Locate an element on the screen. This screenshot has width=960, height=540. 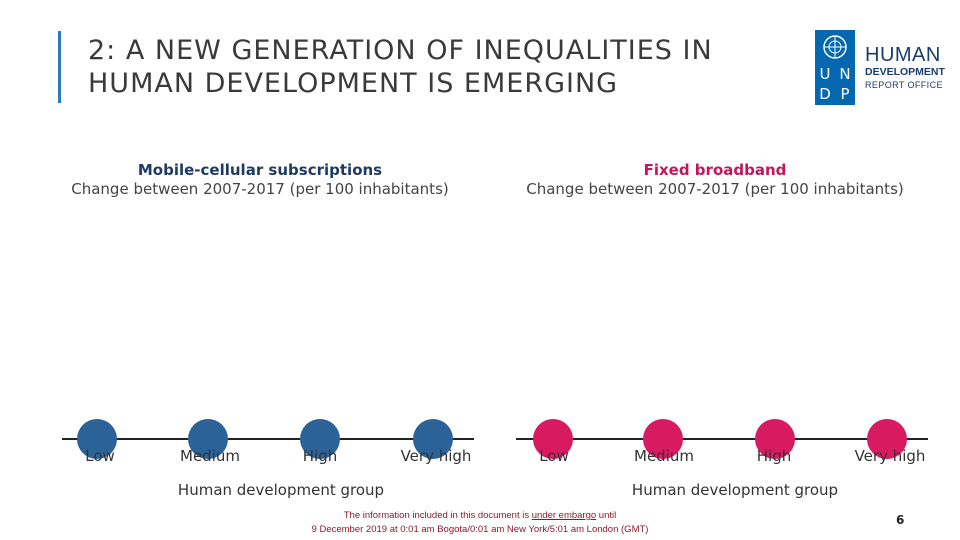
embargo-suffix: until is located at coordinates (606, 515).